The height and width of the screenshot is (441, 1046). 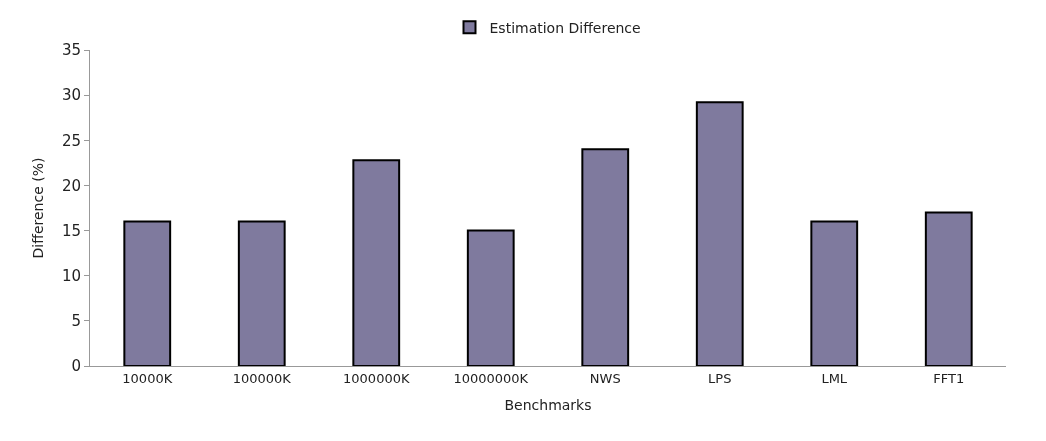 What do you see at coordinates (834, 378) in the screenshot?
I see `x-tick-label: LML` at bounding box center [834, 378].